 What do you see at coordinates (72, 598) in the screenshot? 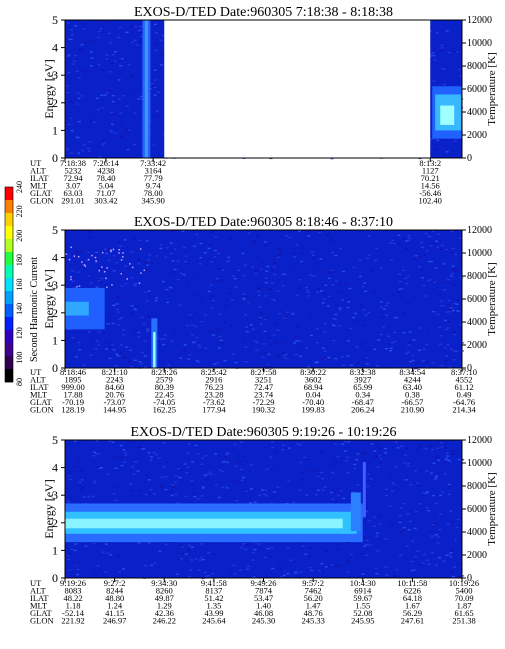
I see `ephemeris-value: 48.22` at bounding box center [72, 598].